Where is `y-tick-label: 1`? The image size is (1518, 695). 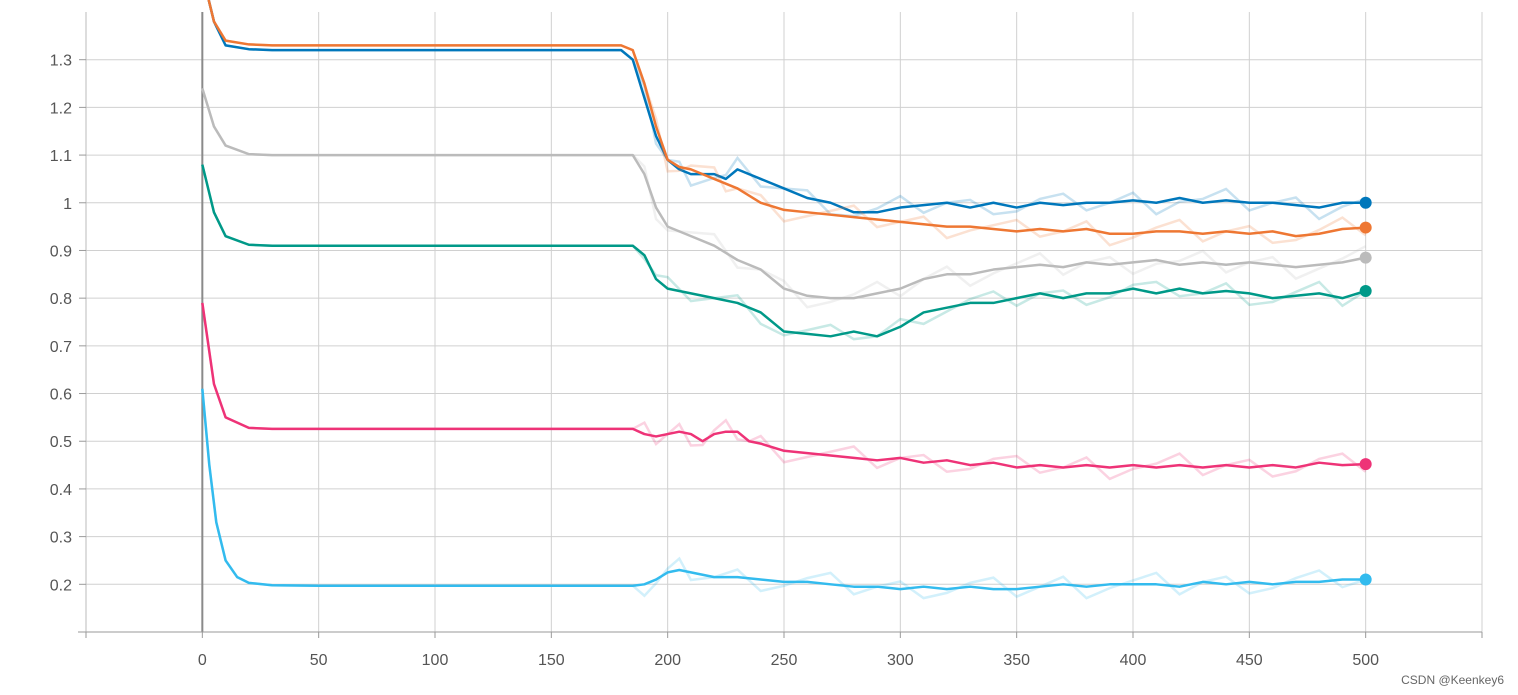 y-tick-label: 1 is located at coordinates (67, 204).